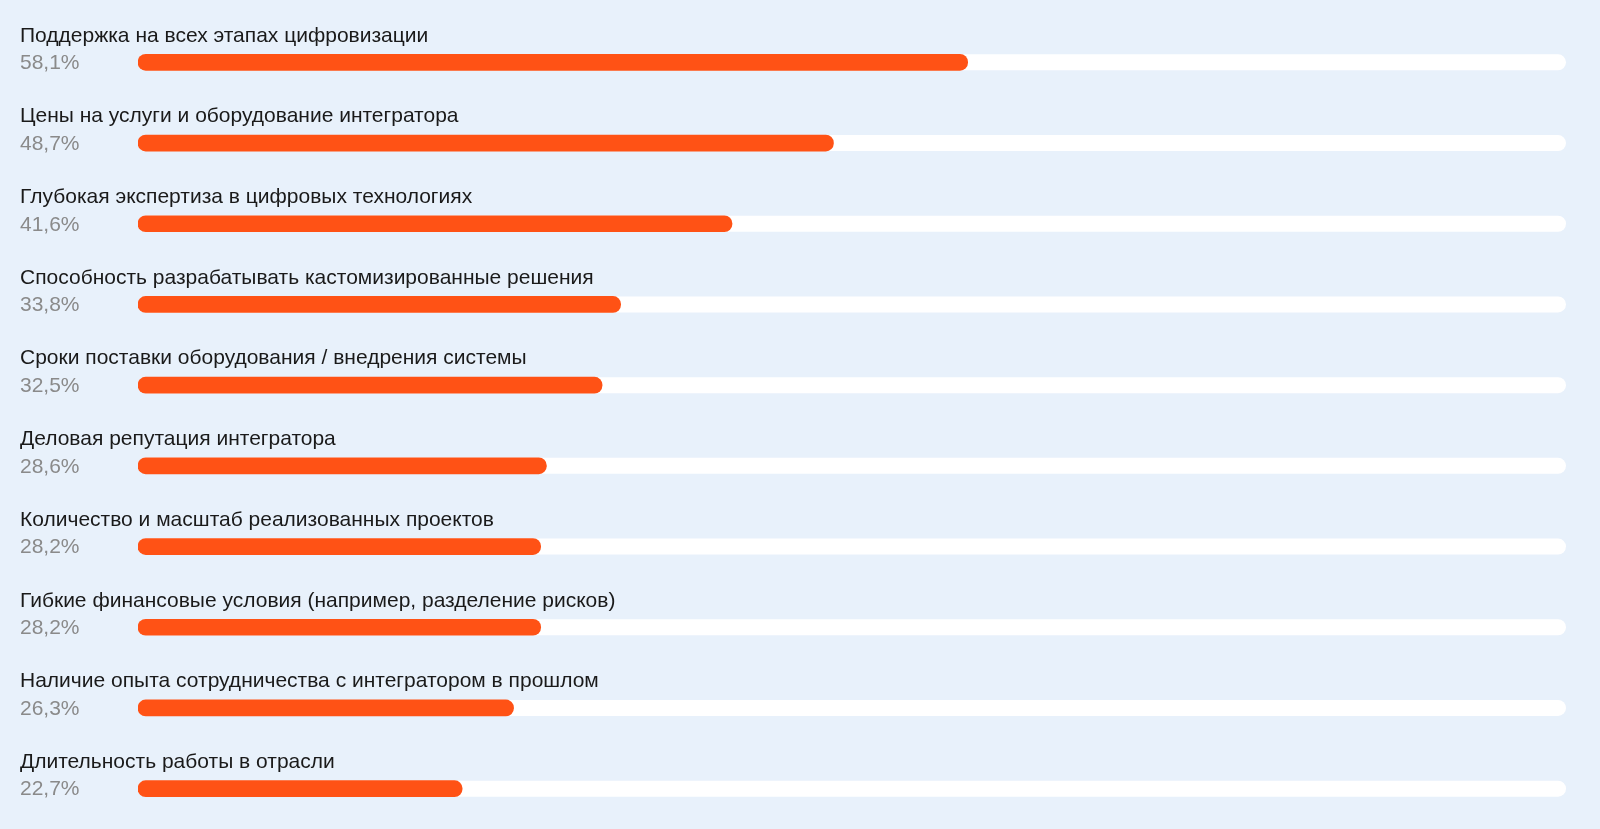 This screenshot has height=829, width=1600. What do you see at coordinates (50, 707) in the screenshot?
I see `data-label: 26,3%` at bounding box center [50, 707].